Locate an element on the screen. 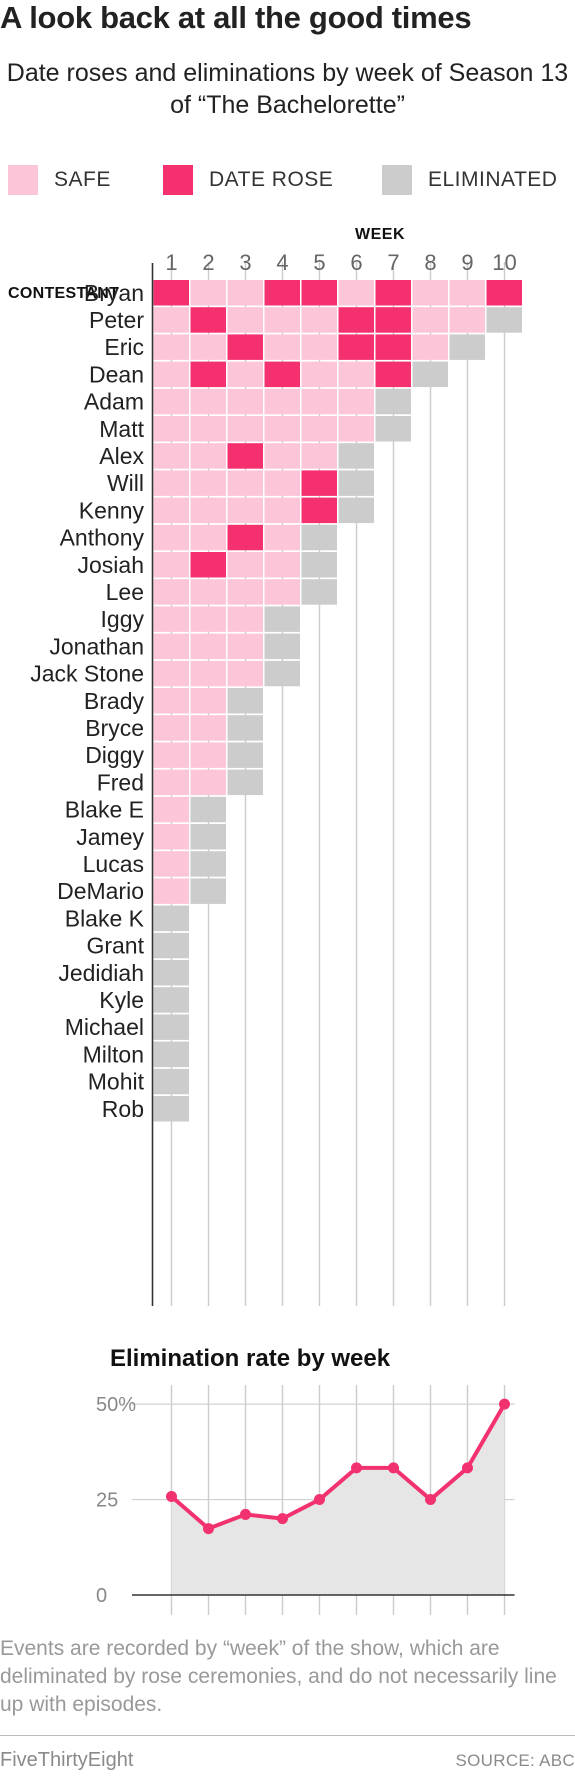  contestant-name: Eric is located at coordinates (124, 347).